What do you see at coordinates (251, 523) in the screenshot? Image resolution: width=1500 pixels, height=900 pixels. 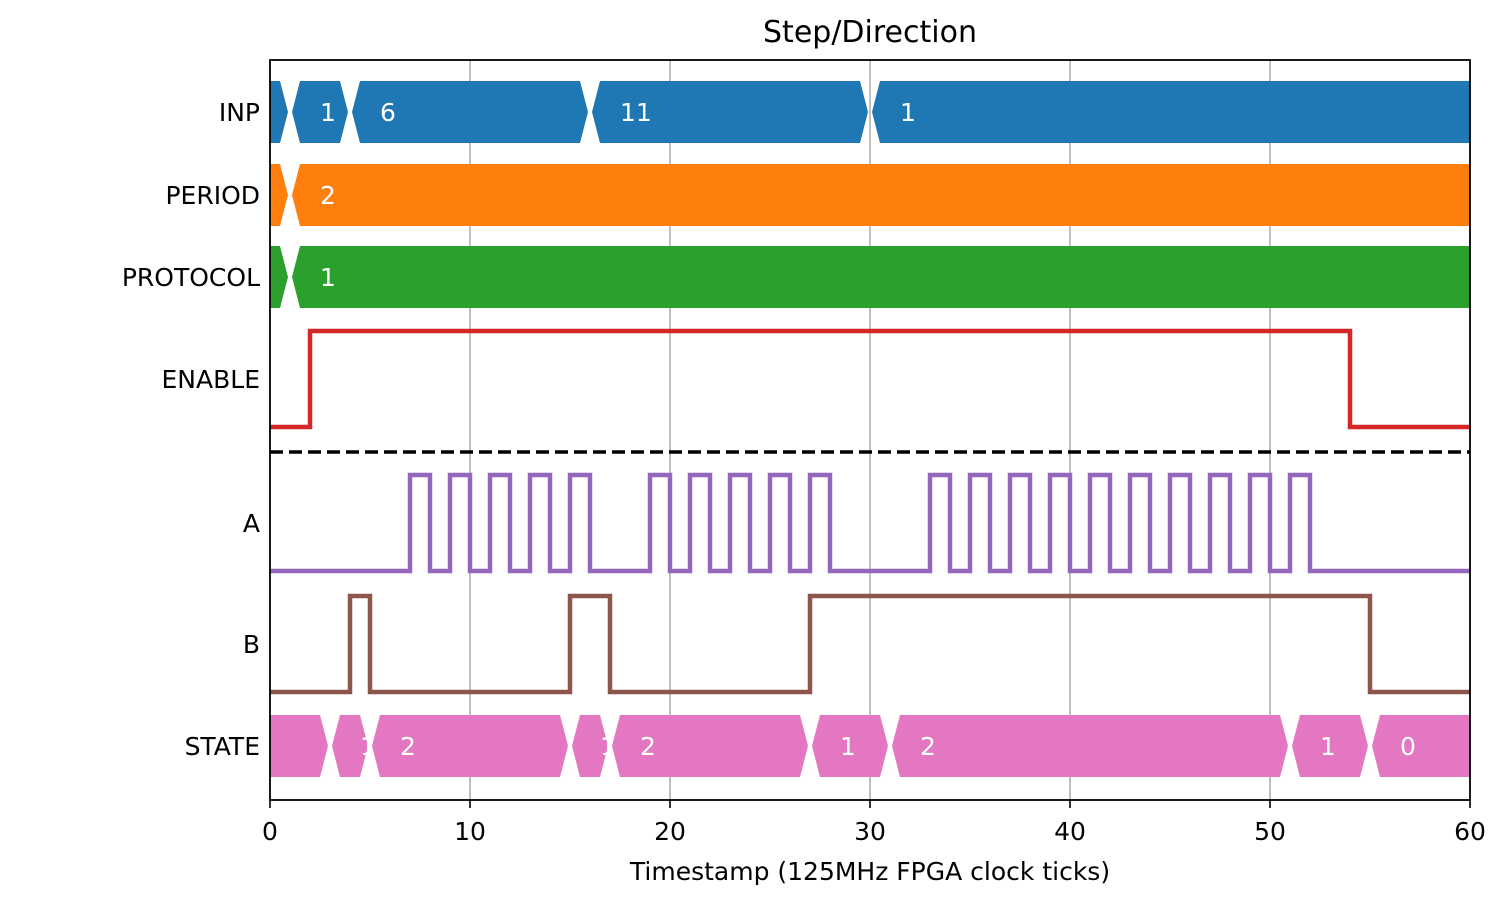 I see `signal-label-a: A` at bounding box center [251, 523].